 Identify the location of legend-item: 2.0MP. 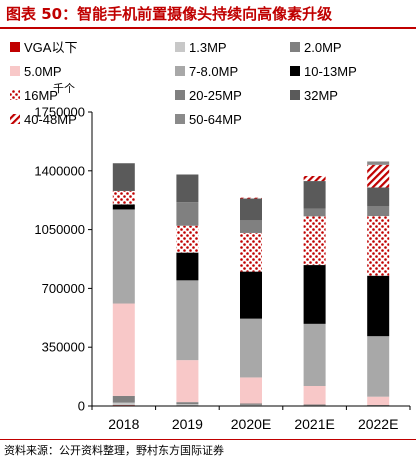
(316, 47).